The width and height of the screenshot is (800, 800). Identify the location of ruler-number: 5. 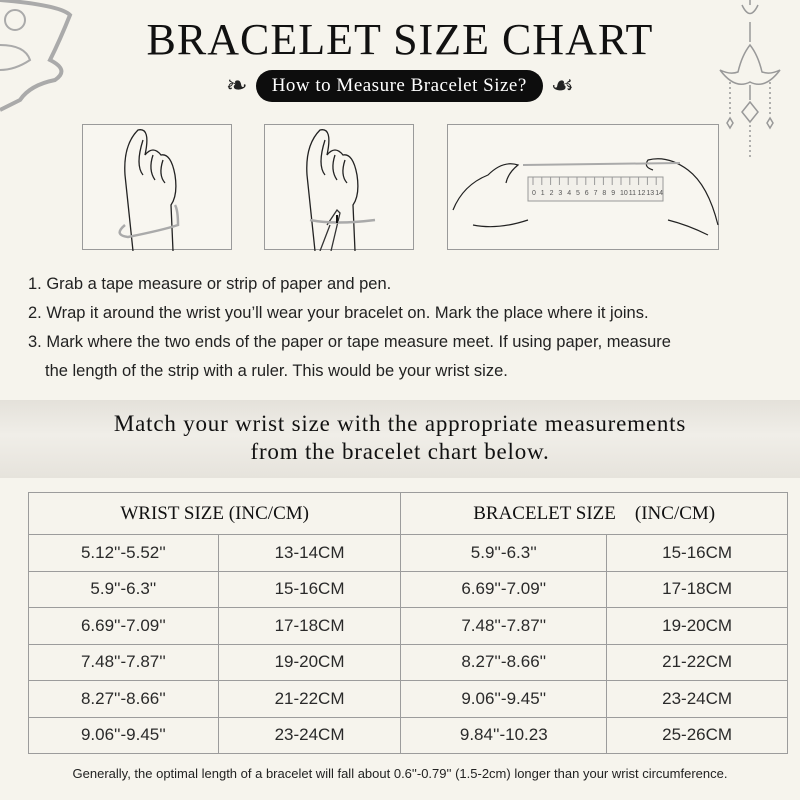
(578, 193).